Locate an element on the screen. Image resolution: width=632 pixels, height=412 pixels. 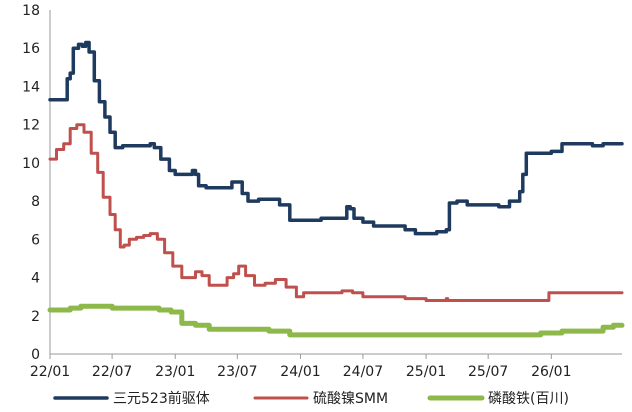
legend-label: 硫酸镍SMM is located at coordinates (350, 399).